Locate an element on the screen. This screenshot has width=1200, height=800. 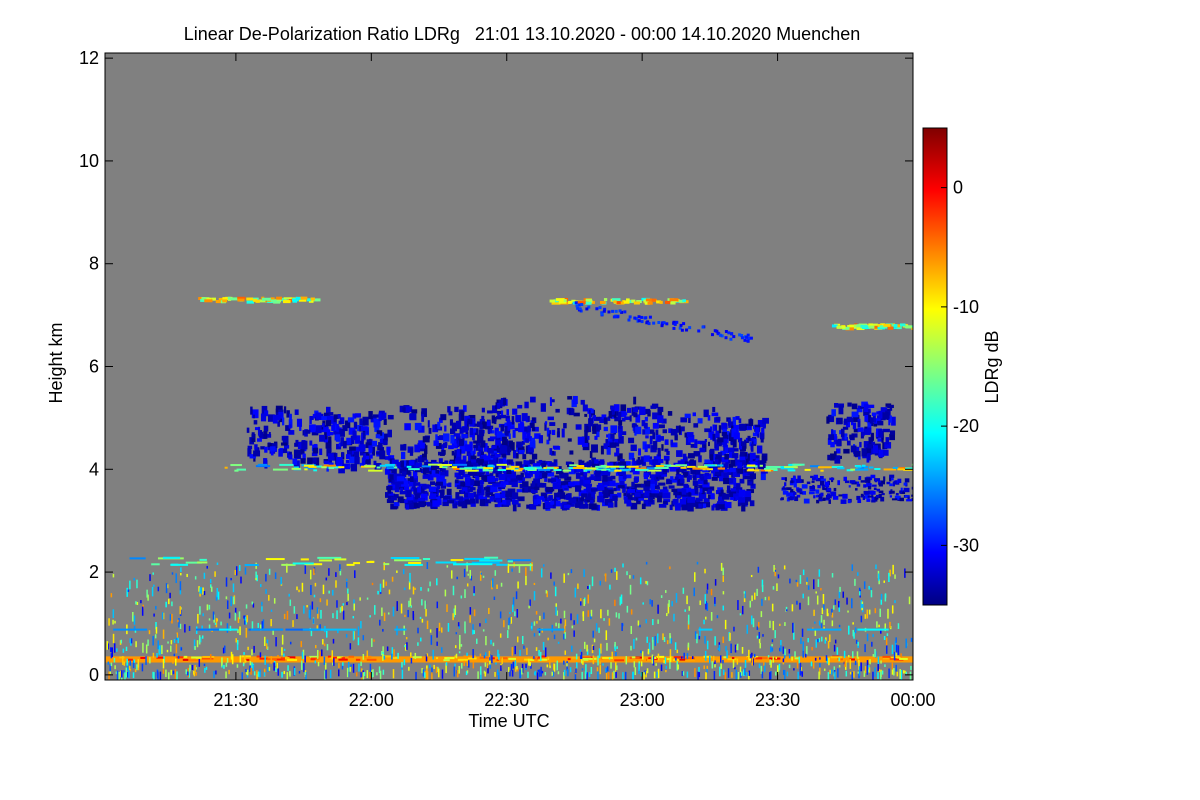
x-axis-label: Time UTC is located at coordinates (508, 721).